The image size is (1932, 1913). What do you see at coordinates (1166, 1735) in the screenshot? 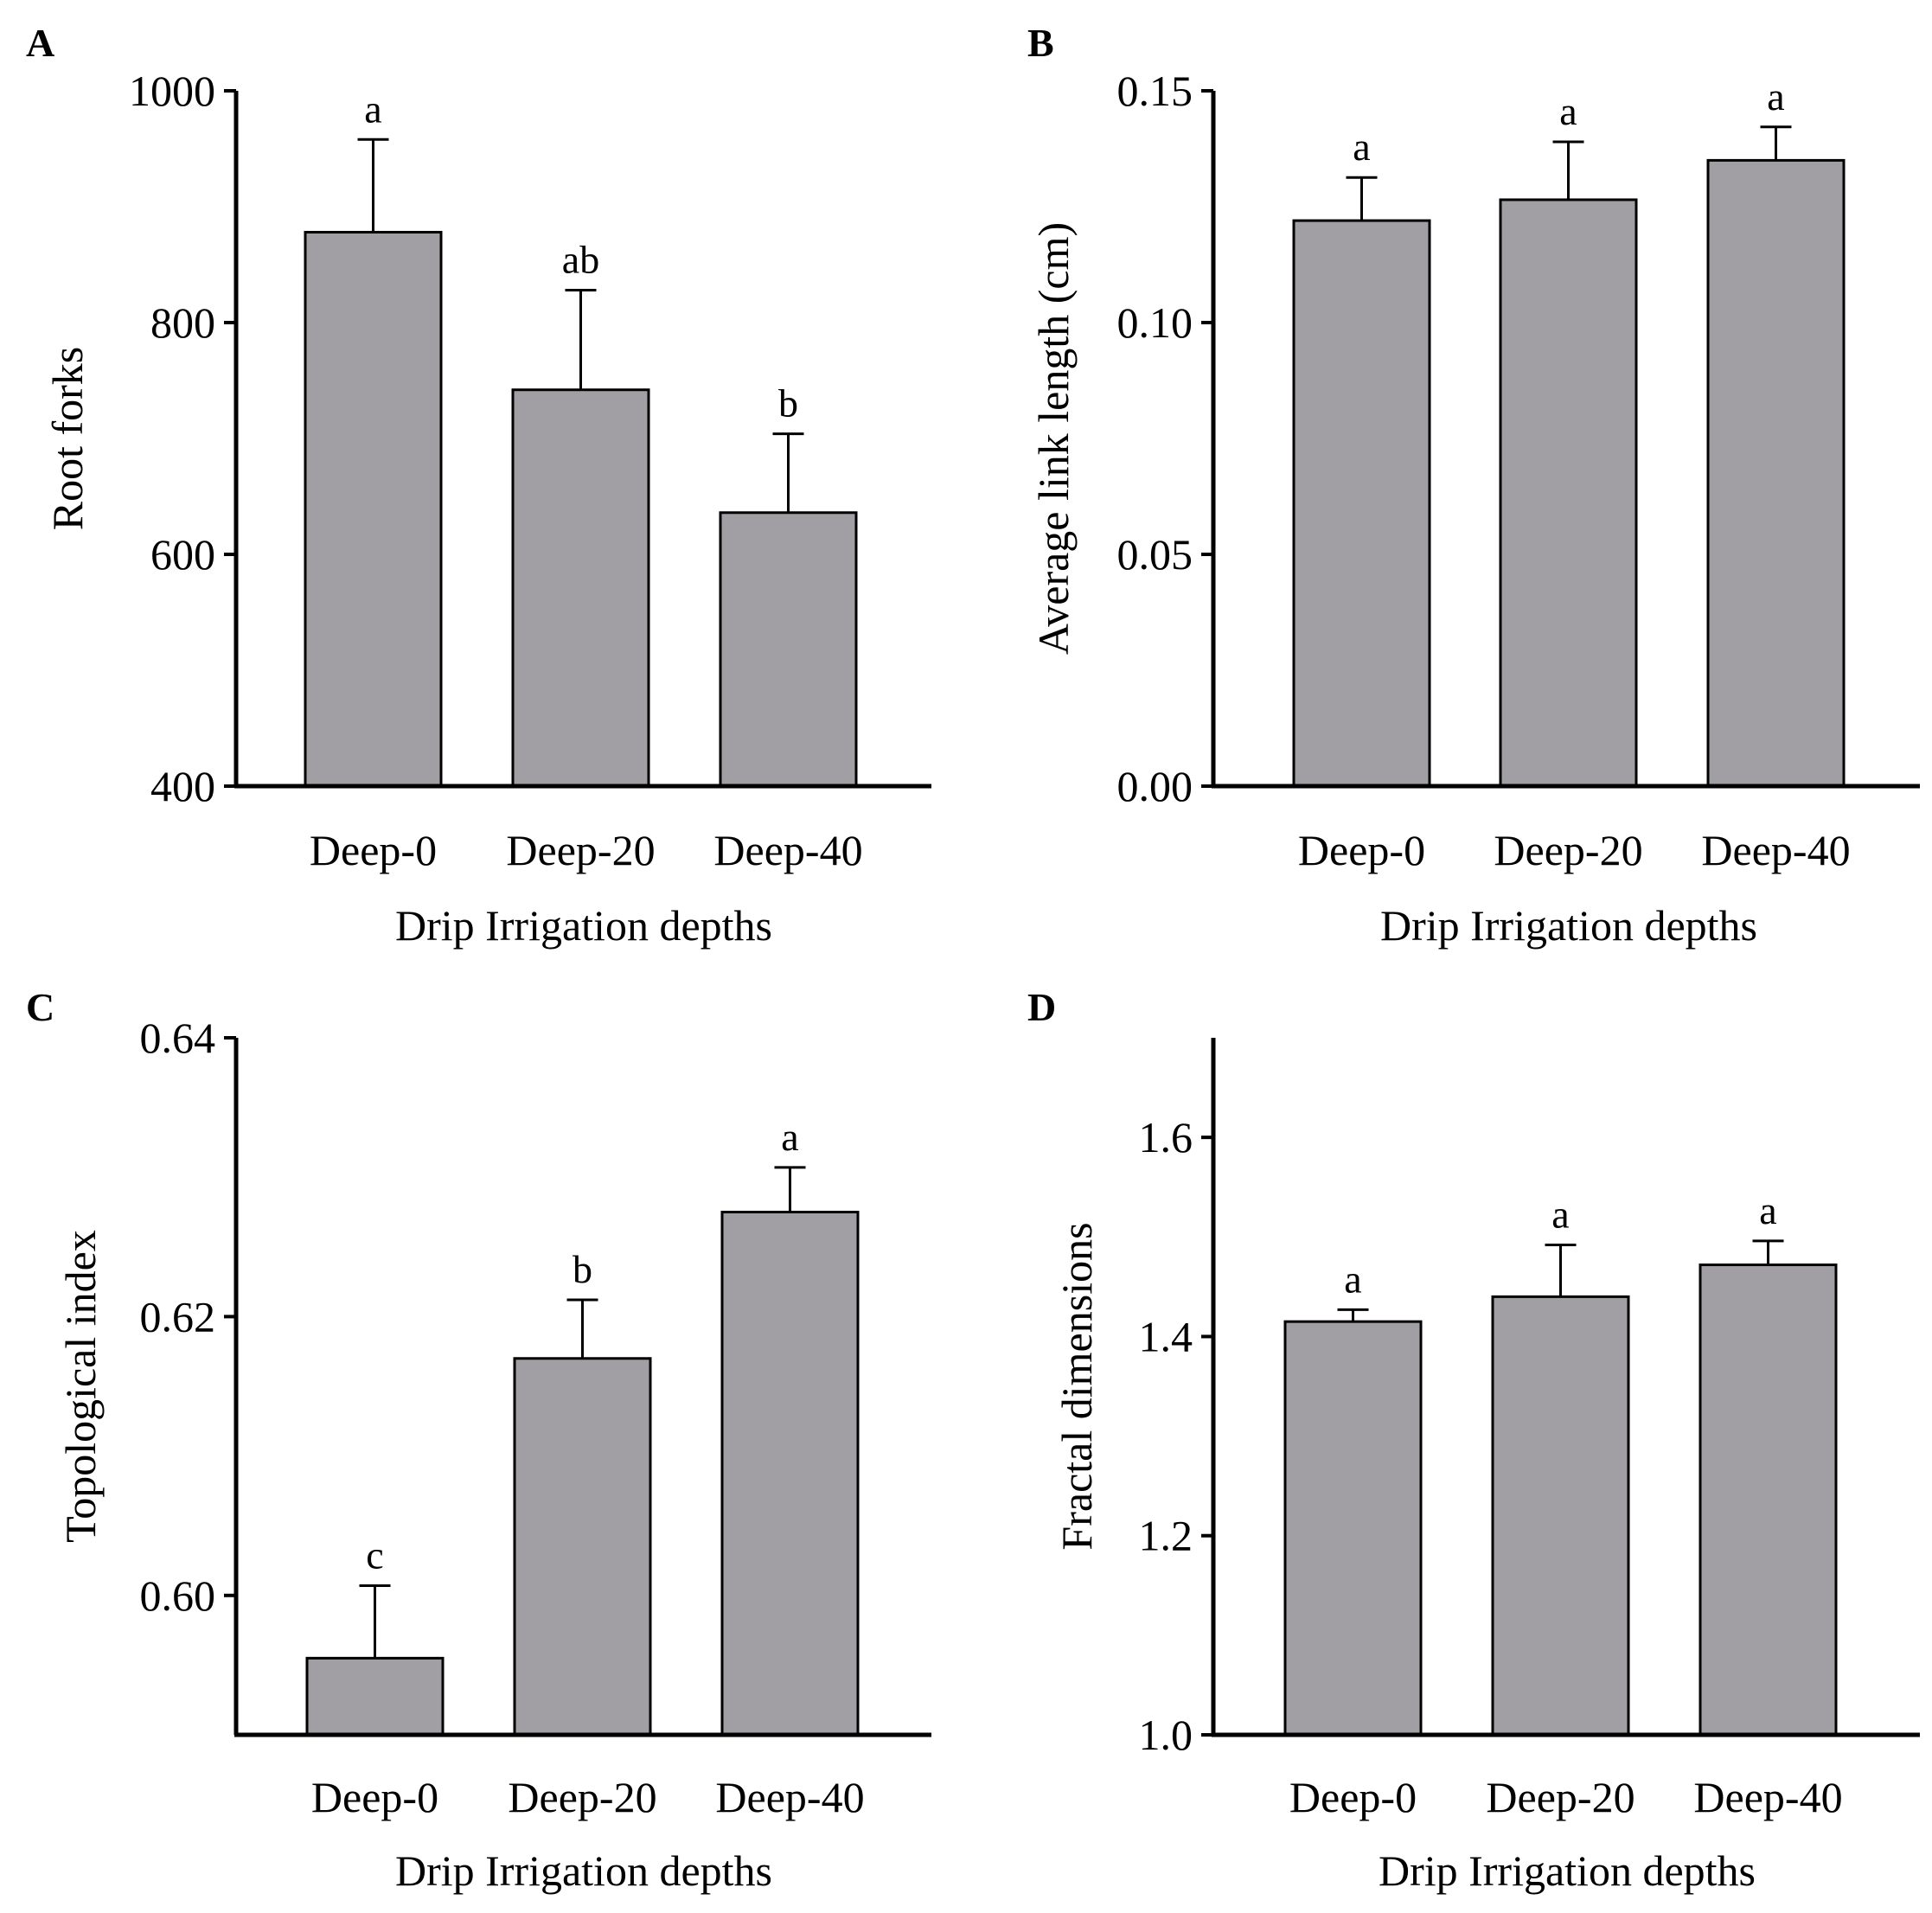
I see `y-tick-label: 1.0` at bounding box center [1166, 1735].